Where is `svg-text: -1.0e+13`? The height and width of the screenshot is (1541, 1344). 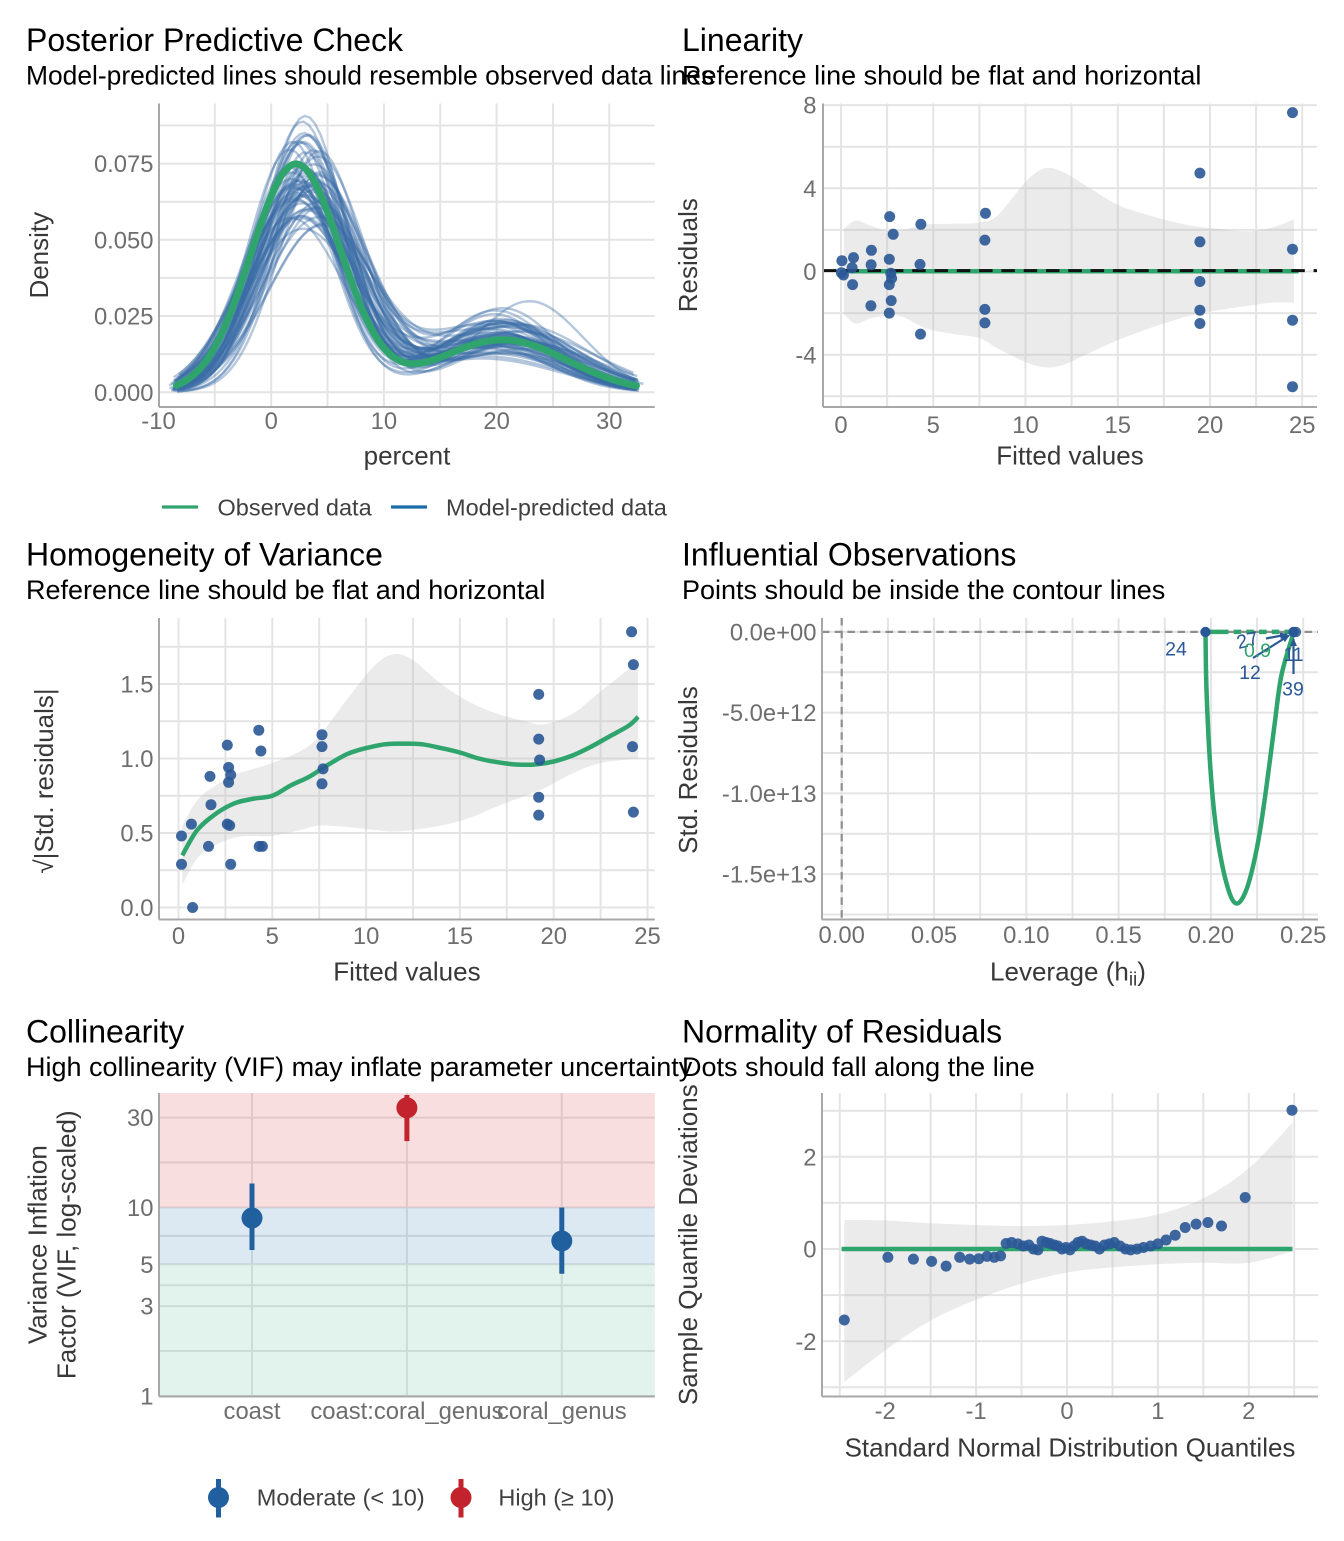
svg-text: -1.0e+13 is located at coordinates (769, 794).